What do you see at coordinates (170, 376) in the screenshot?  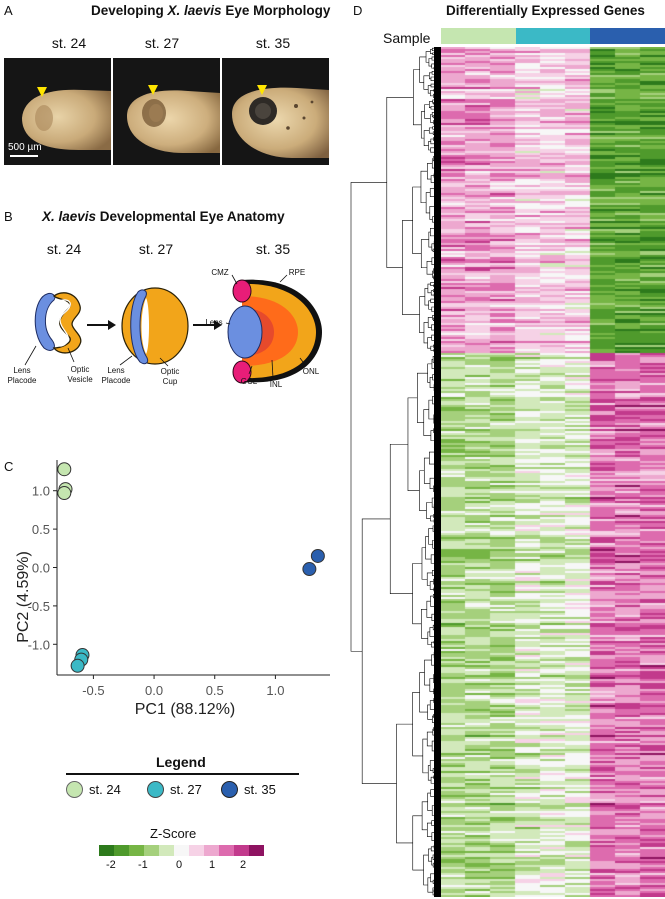 I see `label-optic-cup: Optic Cup` at bounding box center [170, 376].